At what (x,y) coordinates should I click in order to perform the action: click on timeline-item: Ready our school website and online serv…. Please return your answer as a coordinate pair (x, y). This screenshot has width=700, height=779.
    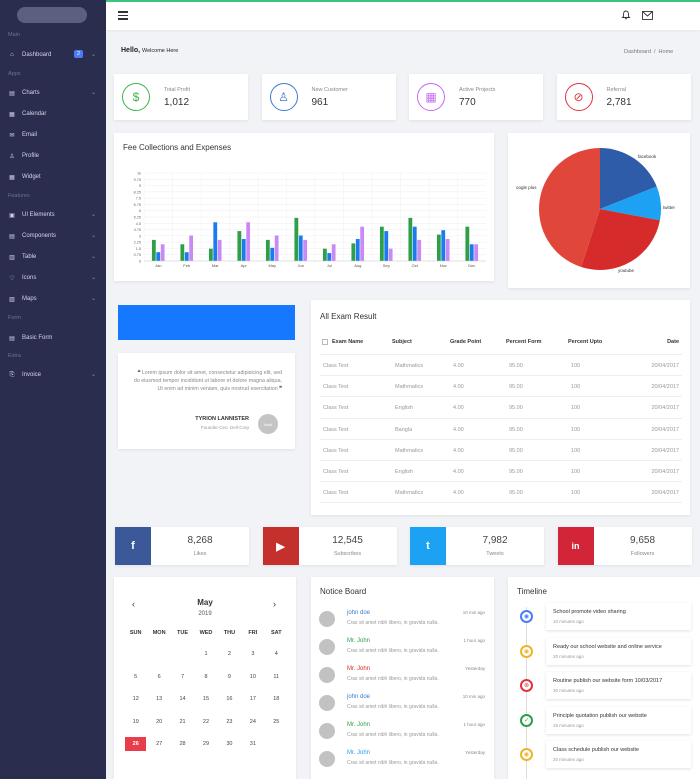
    Looking at the image, I should click on (618, 651).